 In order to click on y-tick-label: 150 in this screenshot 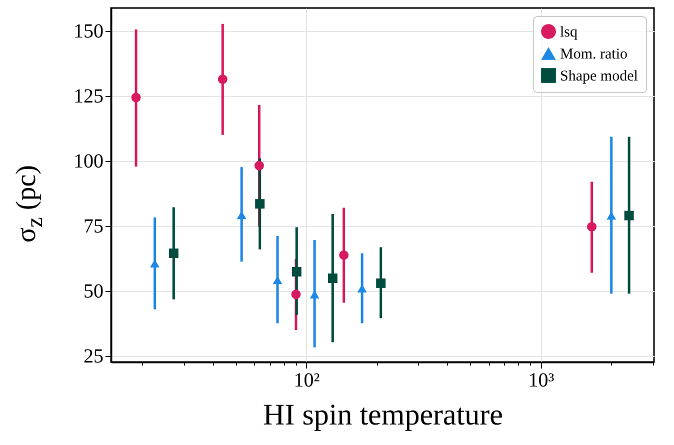, I will do `click(89, 31)`.